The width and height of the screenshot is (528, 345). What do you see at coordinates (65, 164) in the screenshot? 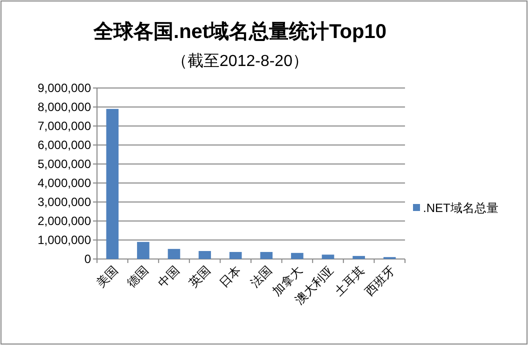
I see `y-tick-label: 5,000,000` at bounding box center [65, 164].